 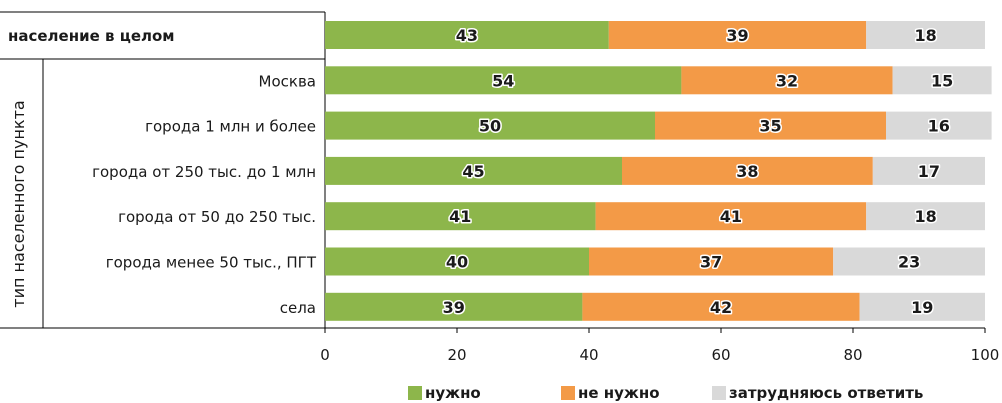 What do you see at coordinates (453, 393) in the screenshot?
I see `legend-label: нужно` at bounding box center [453, 393].